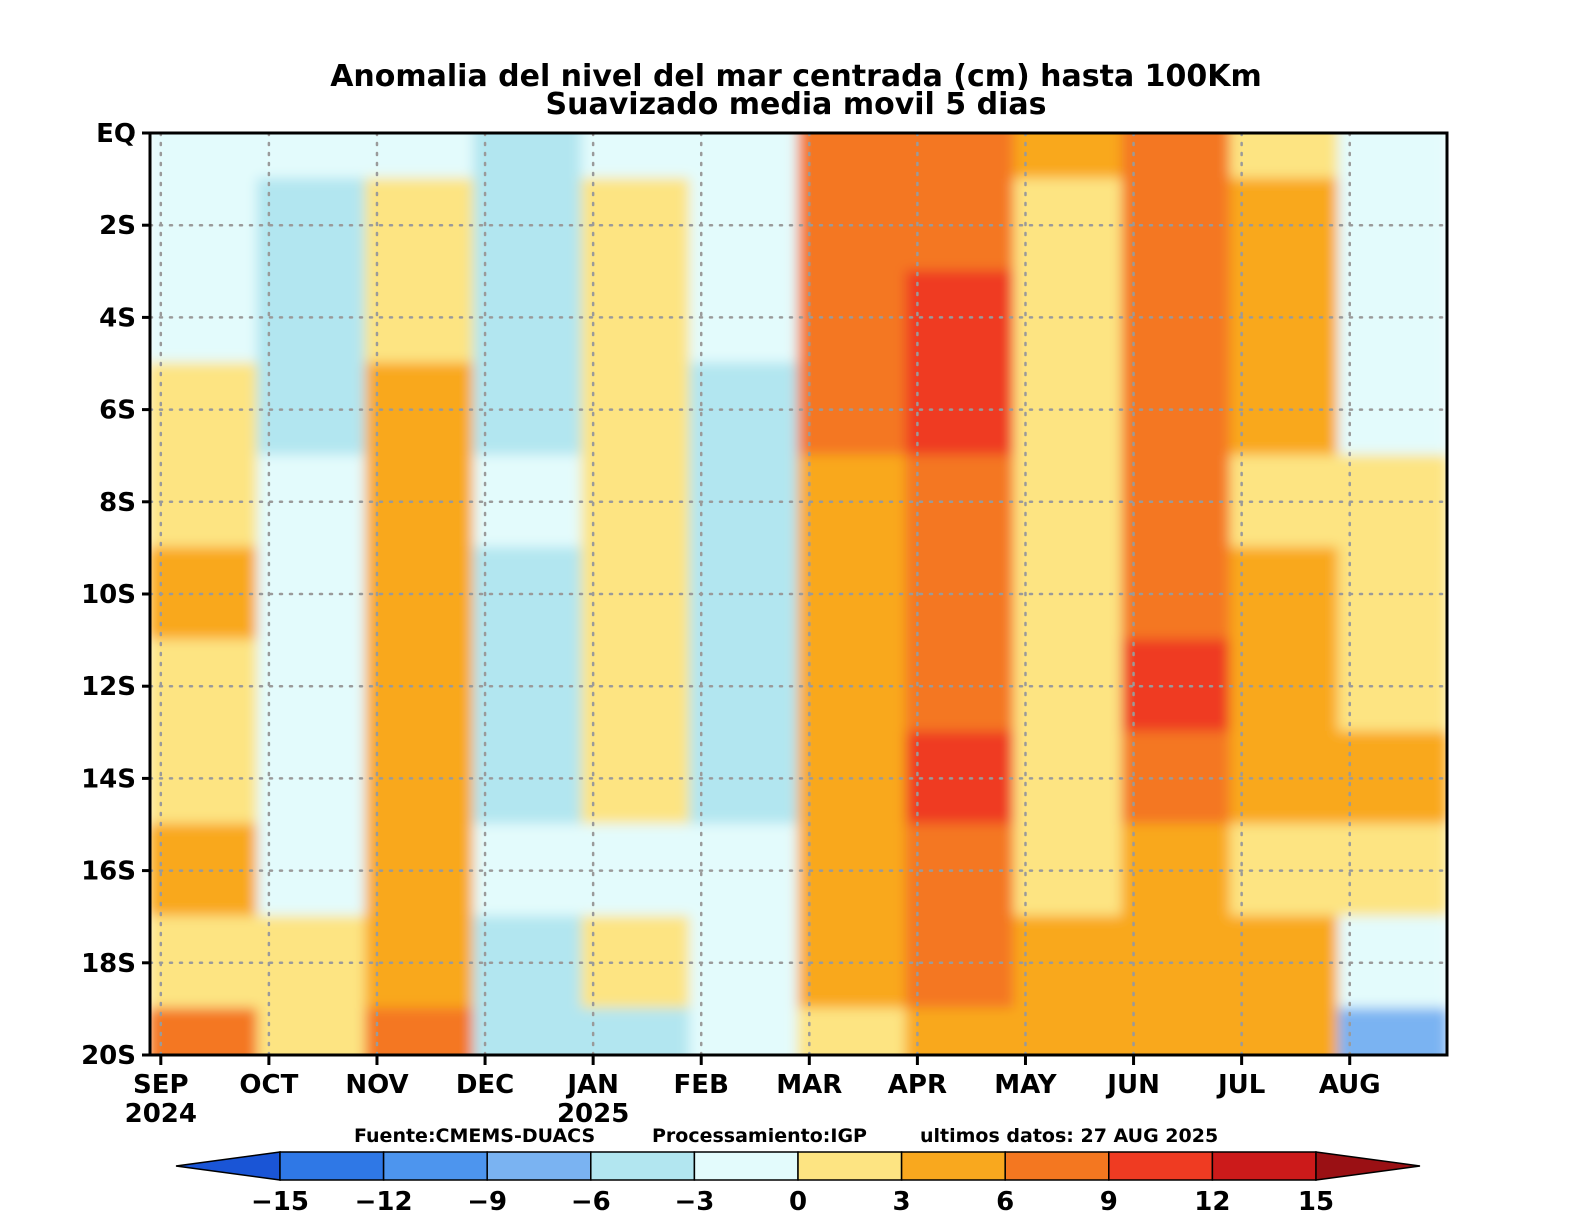  What do you see at coordinates (1132, 1085) in the screenshot?
I see `x-tick-label: JUN` at bounding box center [1132, 1085].